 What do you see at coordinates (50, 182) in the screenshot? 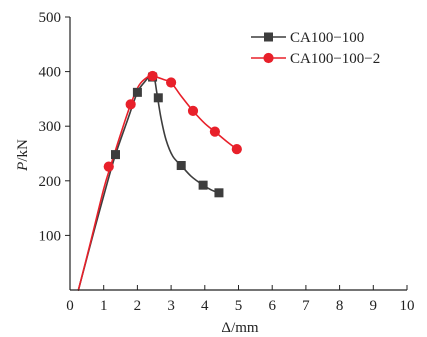
I see `y-tick-label: 200` at bounding box center [50, 182].